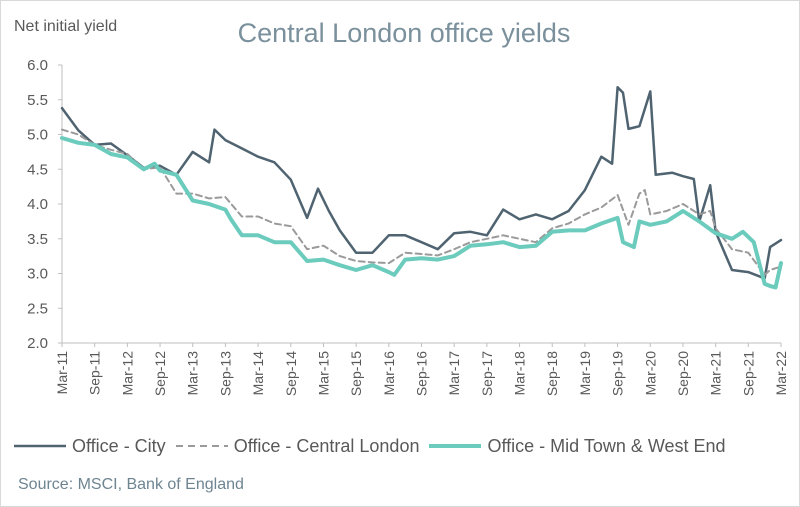  I want to click on x-tick-label: Mar-21, so click(716, 373).